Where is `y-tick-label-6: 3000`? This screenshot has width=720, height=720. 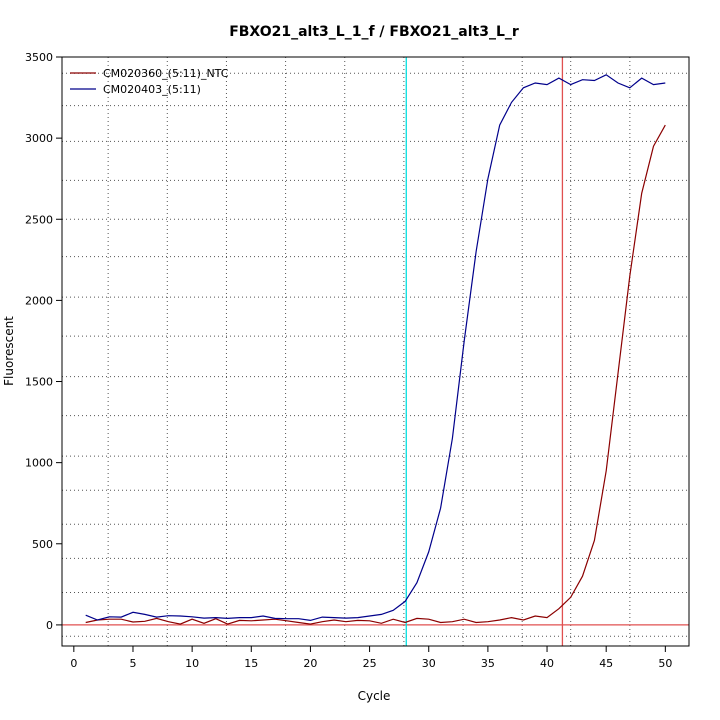
y-tick-label-6: 3000 is located at coordinates (39, 138).